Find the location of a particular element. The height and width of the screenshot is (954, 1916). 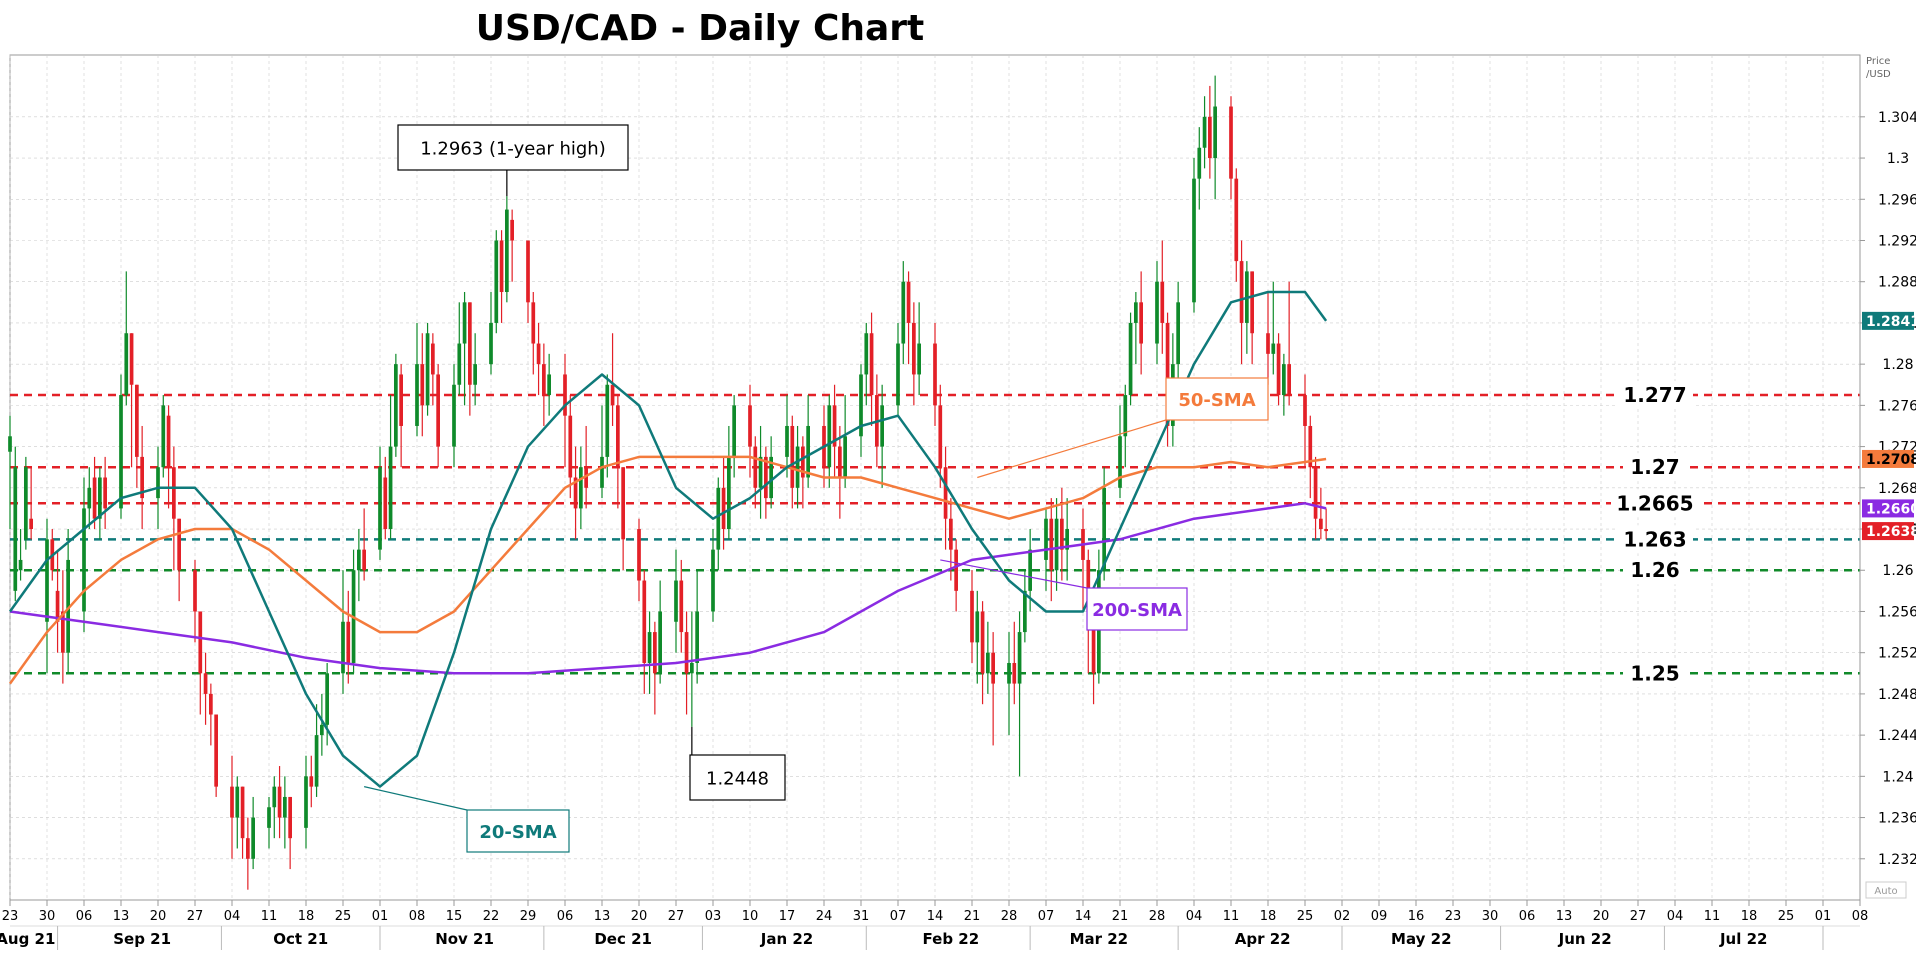

month-label: Oct 21 is located at coordinates (300, 939).